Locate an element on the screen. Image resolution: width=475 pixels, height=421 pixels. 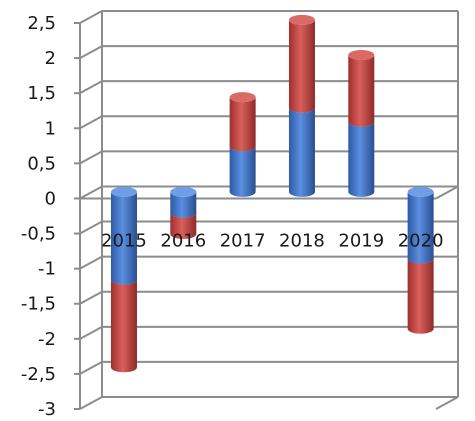
bar-group-2018 is located at coordinates (301, 105).